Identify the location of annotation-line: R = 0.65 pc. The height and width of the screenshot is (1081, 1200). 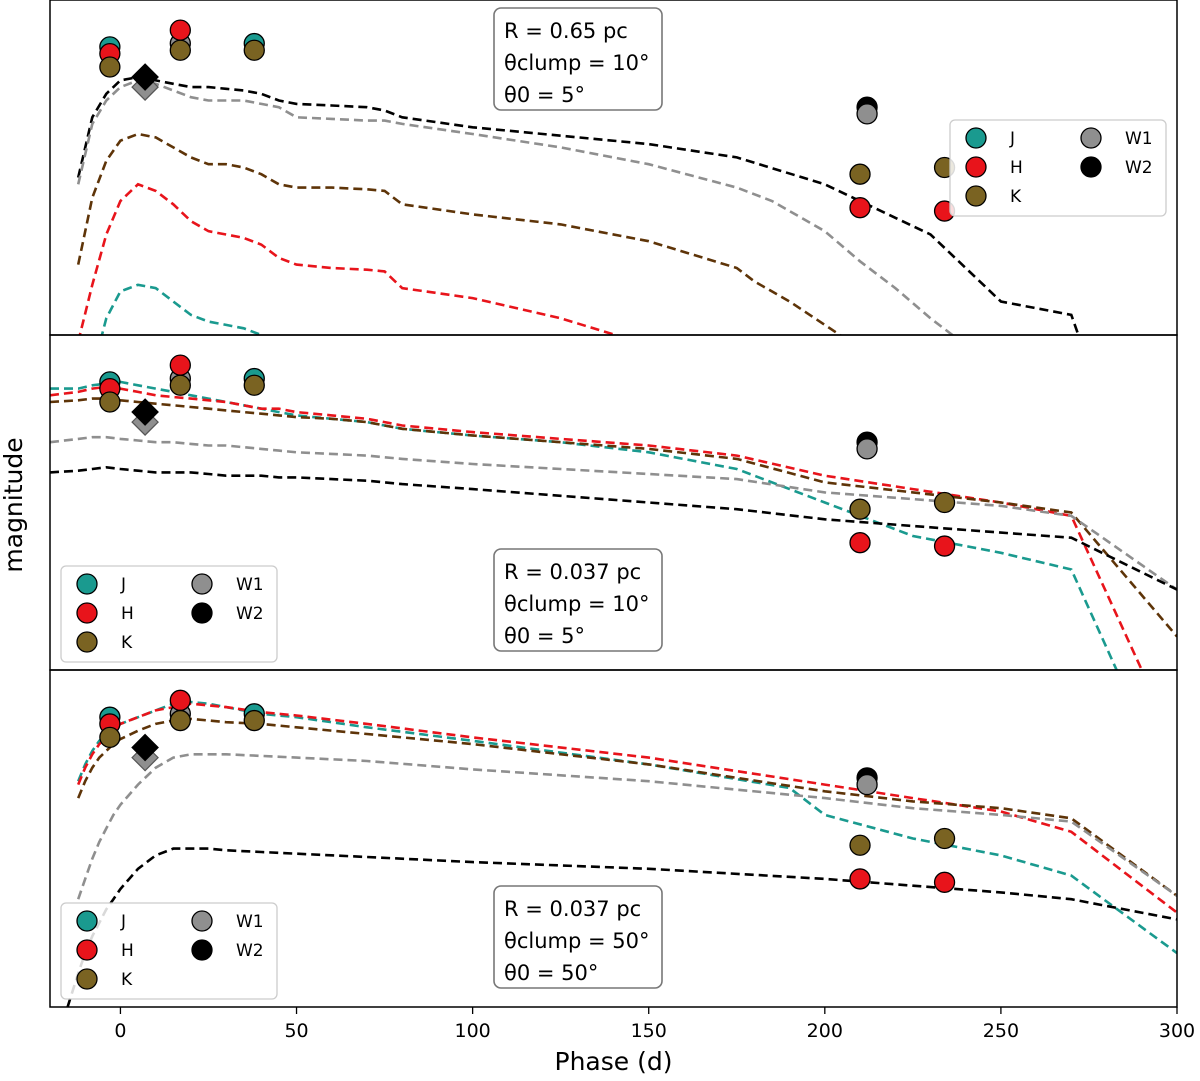
(566, 31).